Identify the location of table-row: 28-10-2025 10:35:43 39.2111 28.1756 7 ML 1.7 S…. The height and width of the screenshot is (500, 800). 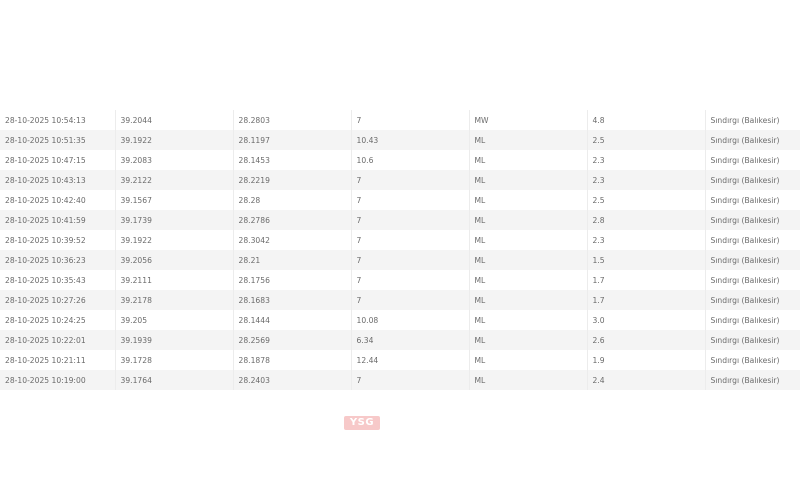
(400, 280).